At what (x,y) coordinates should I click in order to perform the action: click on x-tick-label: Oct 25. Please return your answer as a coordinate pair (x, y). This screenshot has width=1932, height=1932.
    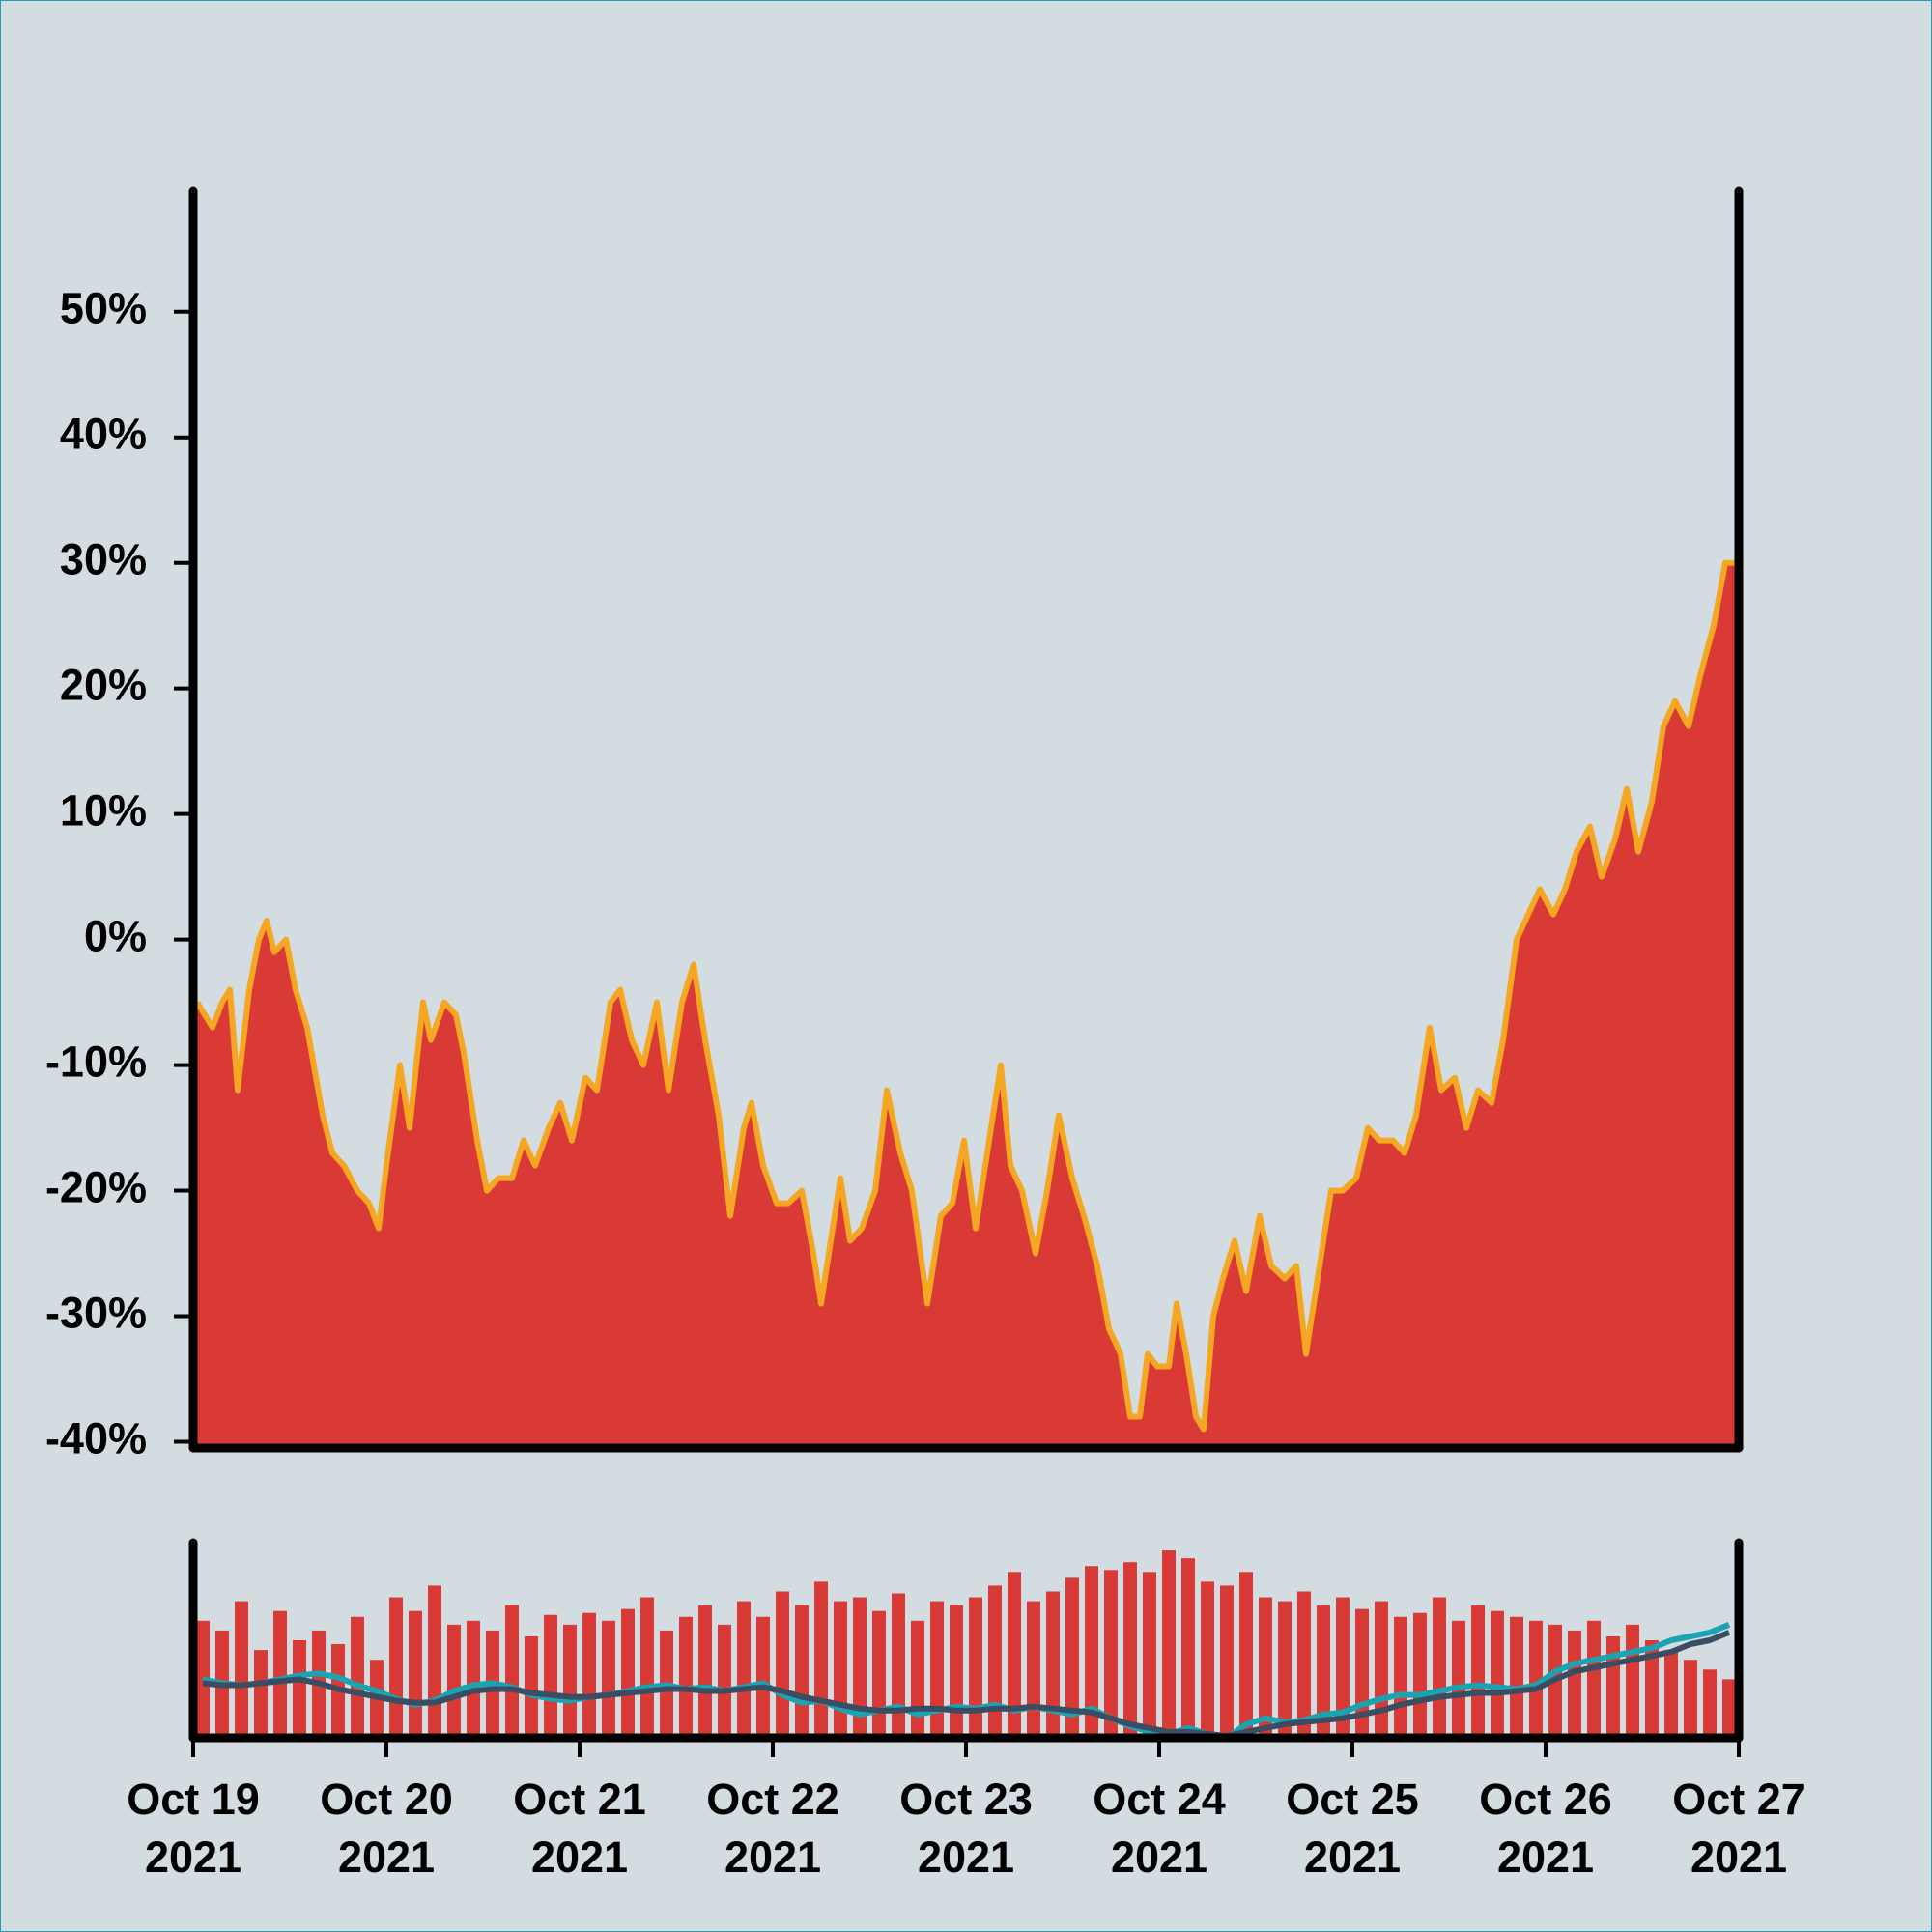
    Looking at the image, I should click on (1352, 1799).